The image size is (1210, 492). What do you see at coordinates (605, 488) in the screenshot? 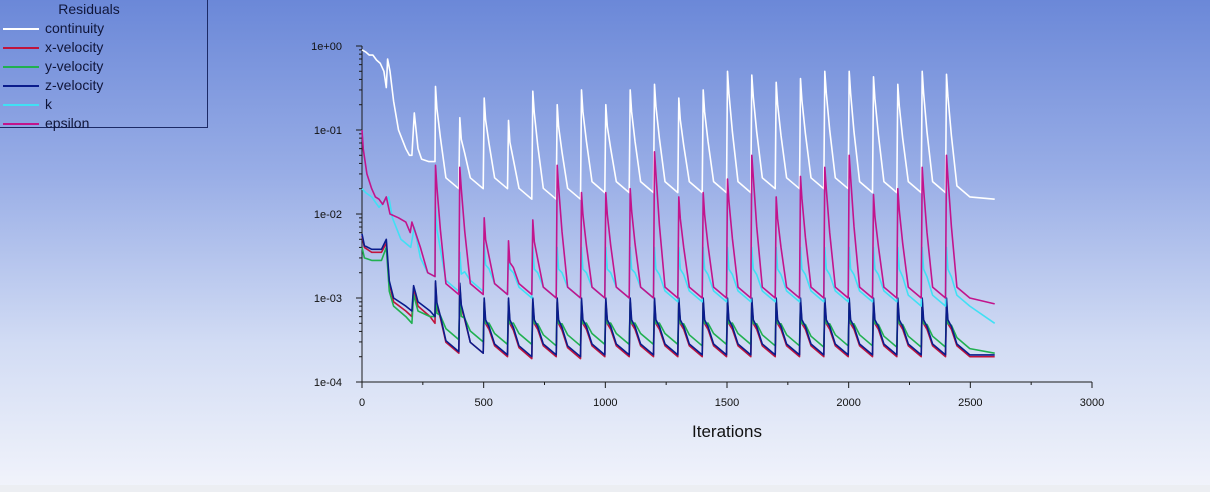
I see `window-bottom-strip` at bounding box center [605, 488].